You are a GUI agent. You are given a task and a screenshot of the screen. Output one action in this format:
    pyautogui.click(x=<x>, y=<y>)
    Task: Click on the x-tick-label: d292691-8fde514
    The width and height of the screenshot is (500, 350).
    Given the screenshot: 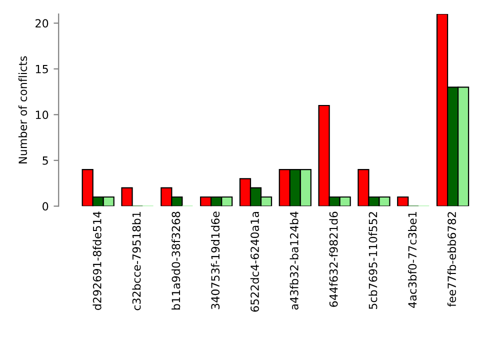 What is the action you would take?
    pyautogui.click(x=97, y=261)
    